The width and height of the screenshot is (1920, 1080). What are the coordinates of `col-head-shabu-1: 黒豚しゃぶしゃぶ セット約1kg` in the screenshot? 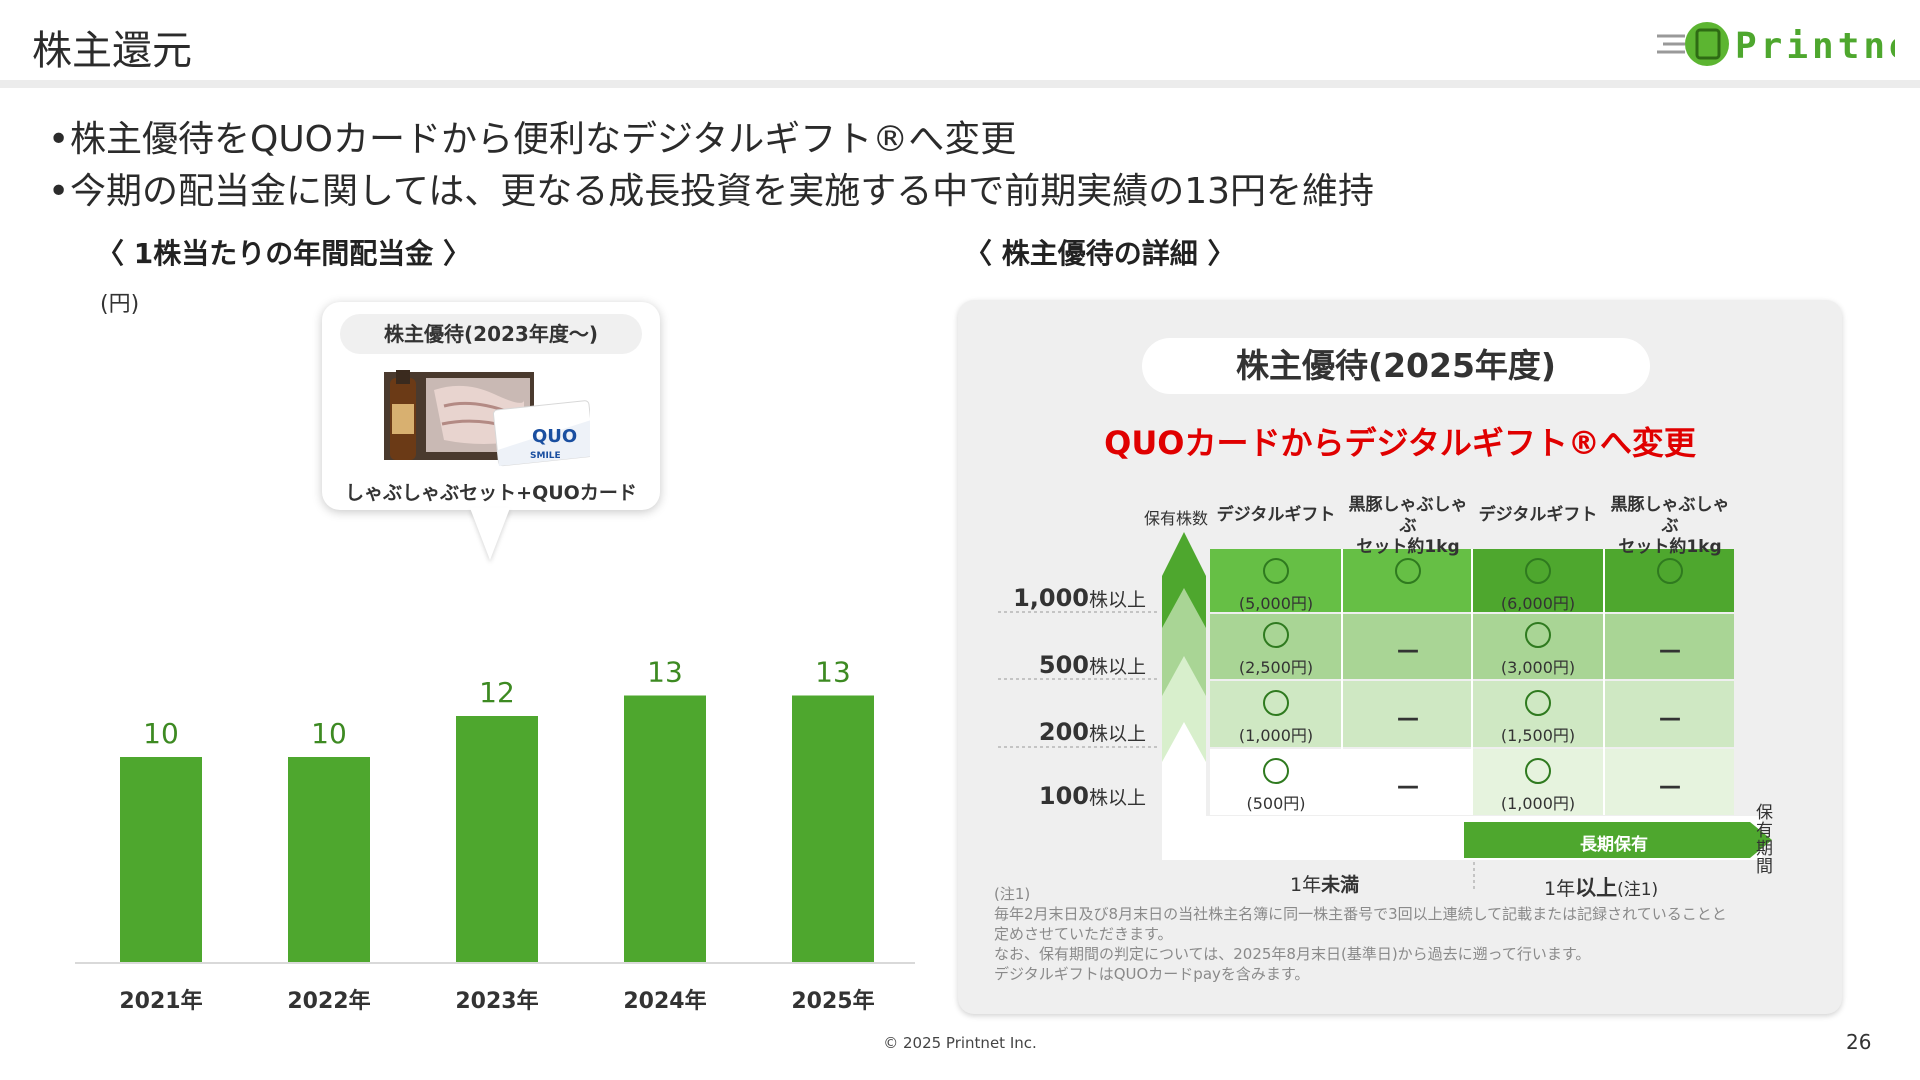 It's located at (1408, 526).